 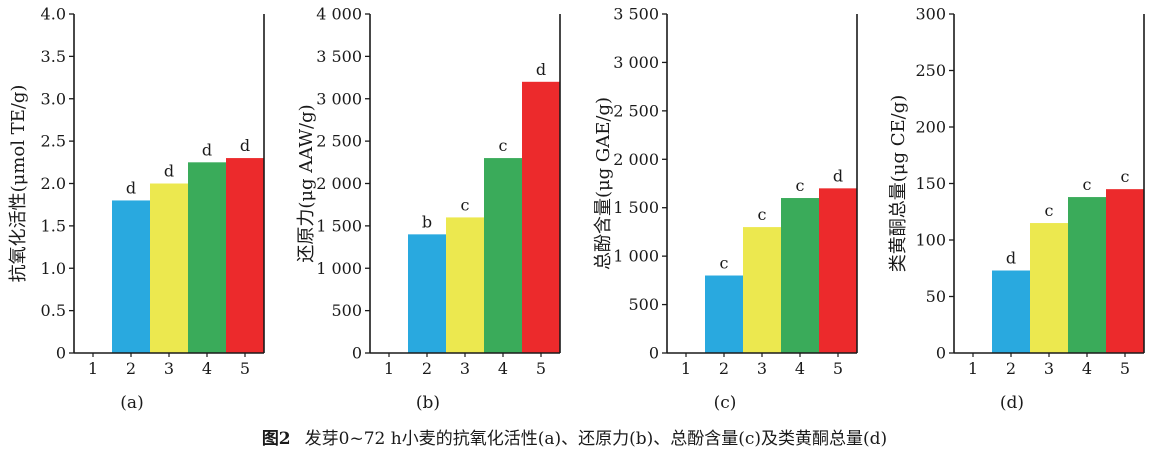 I want to click on y-tick-label: 0.5, so click(x=53, y=310).